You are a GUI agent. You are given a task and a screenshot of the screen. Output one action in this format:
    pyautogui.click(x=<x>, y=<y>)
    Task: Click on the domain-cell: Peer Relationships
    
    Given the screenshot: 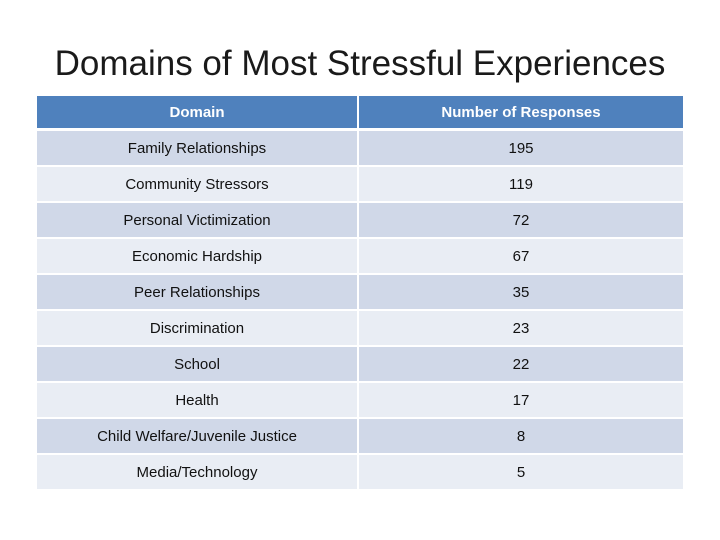 What is the action you would take?
    pyautogui.click(x=198, y=293)
    